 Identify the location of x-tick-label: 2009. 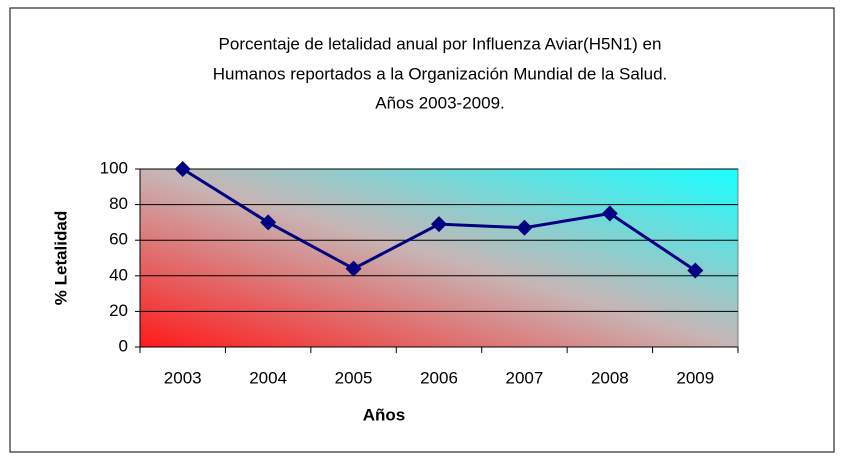
(695, 377).